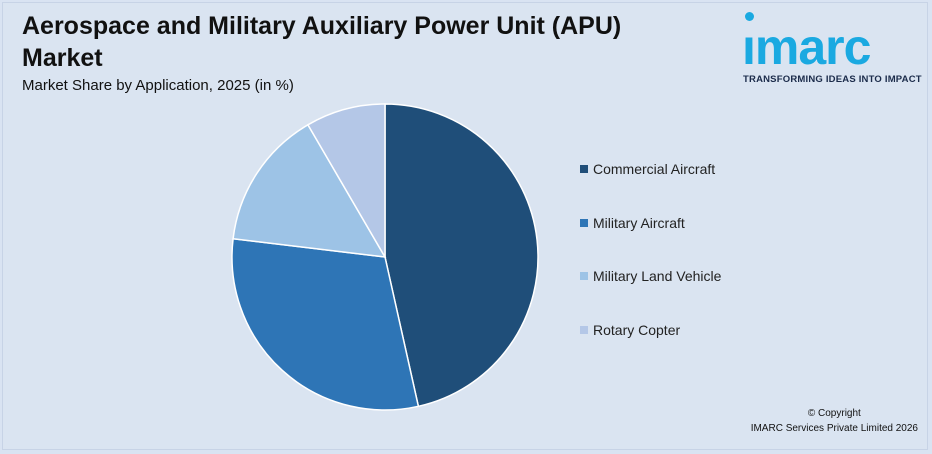  I want to click on logo-tagline: TRANSFORMING IDEAS INTO IMPACT, so click(832, 79).